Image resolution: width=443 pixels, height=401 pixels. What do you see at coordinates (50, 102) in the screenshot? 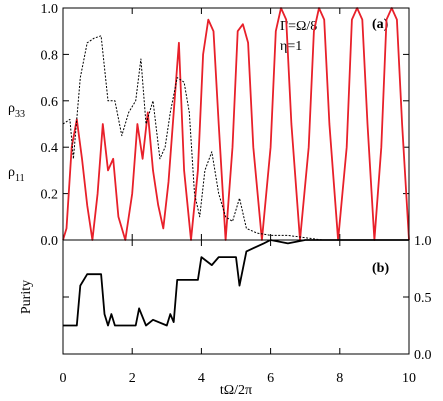
I see `y-tick-label: 0.6` at bounding box center [50, 102].